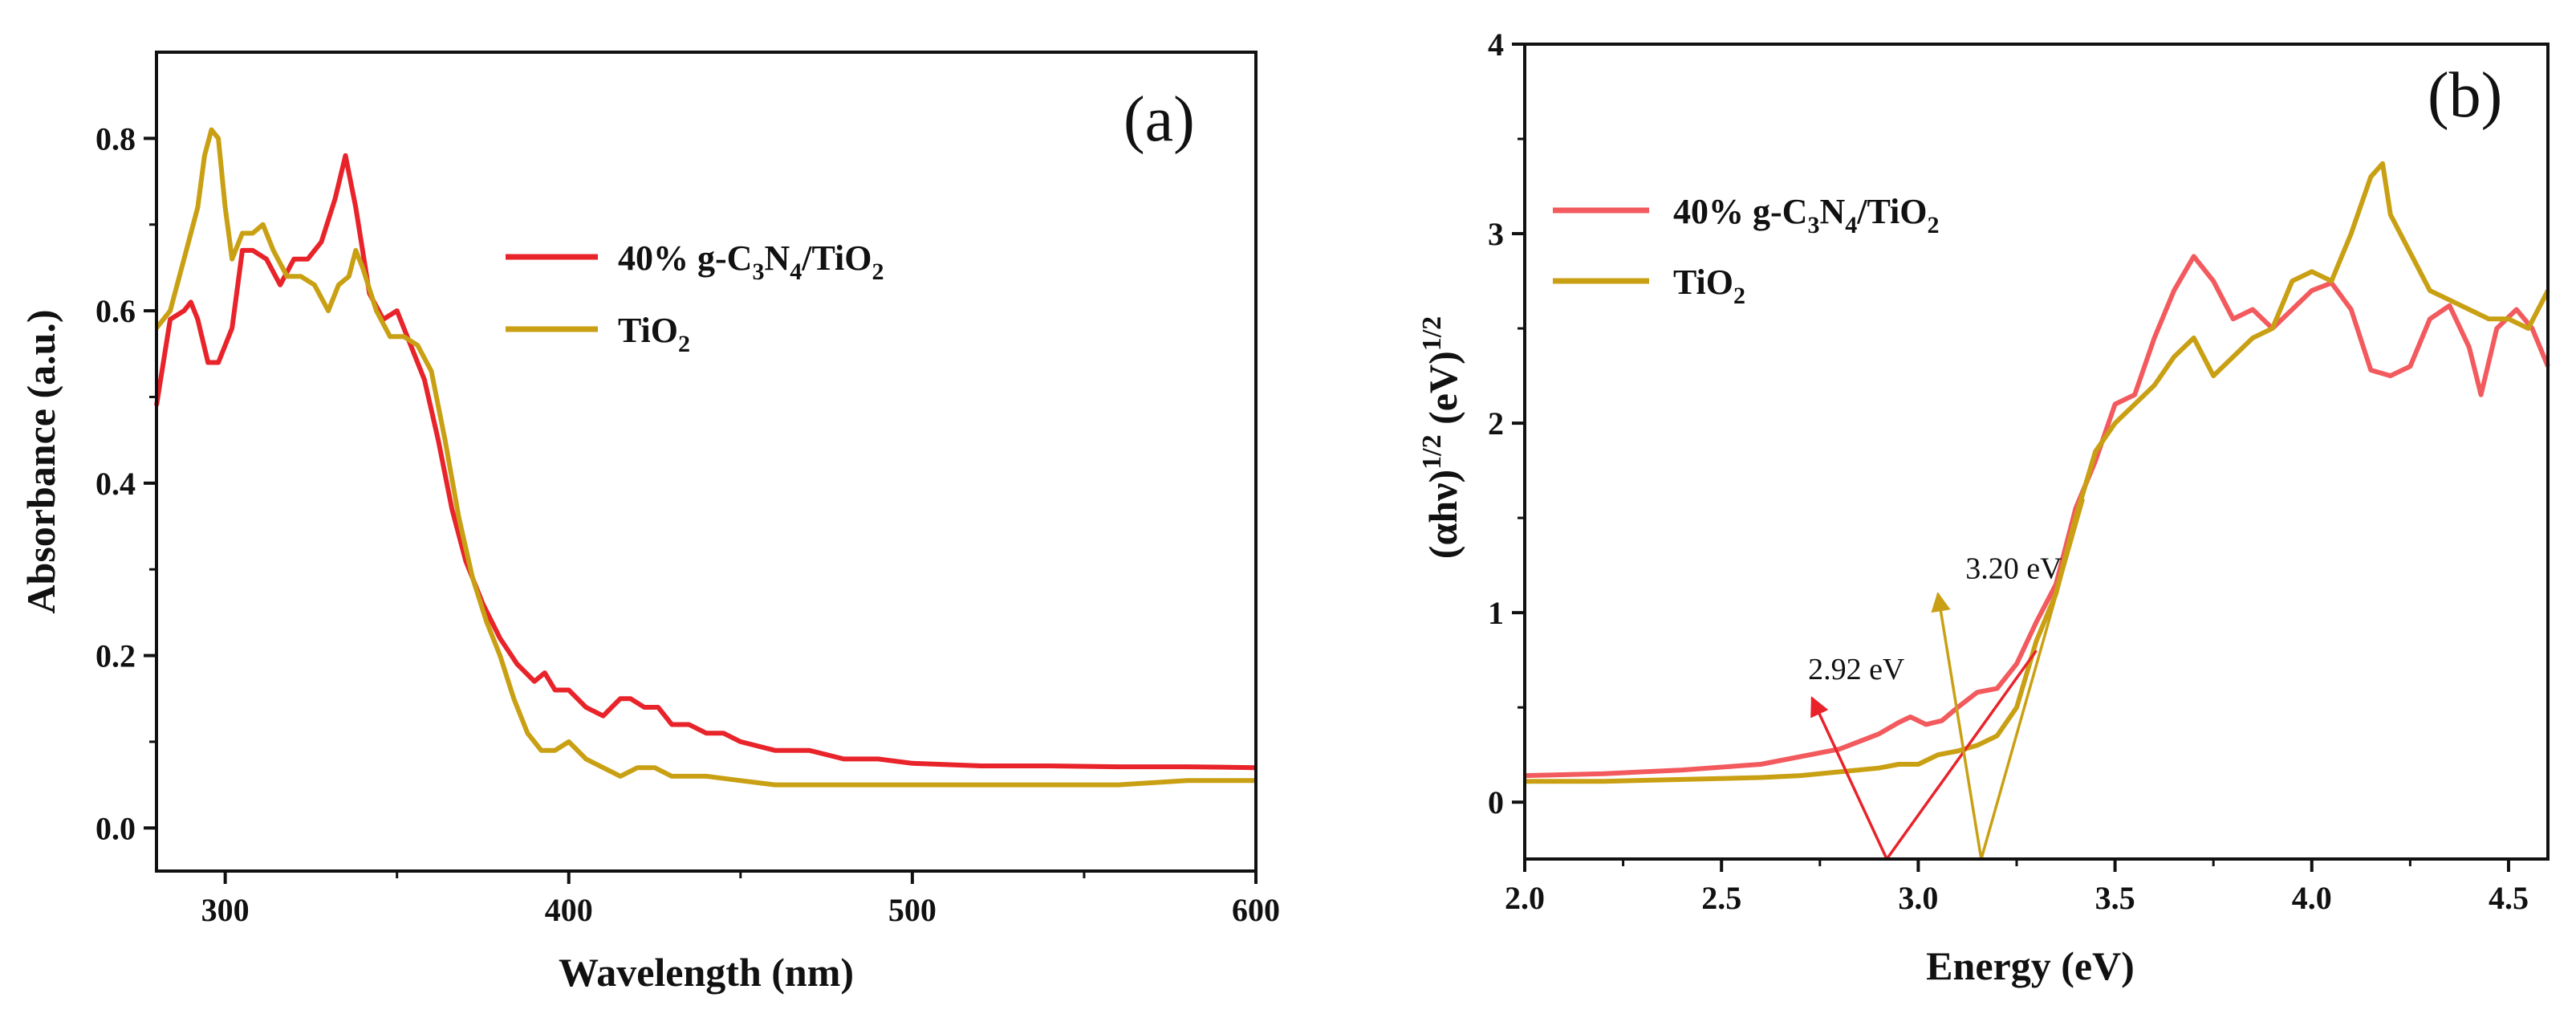 This screenshot has height=1026, width=2576. I want to click on panel-a-label: (a), so click(1159, 120).